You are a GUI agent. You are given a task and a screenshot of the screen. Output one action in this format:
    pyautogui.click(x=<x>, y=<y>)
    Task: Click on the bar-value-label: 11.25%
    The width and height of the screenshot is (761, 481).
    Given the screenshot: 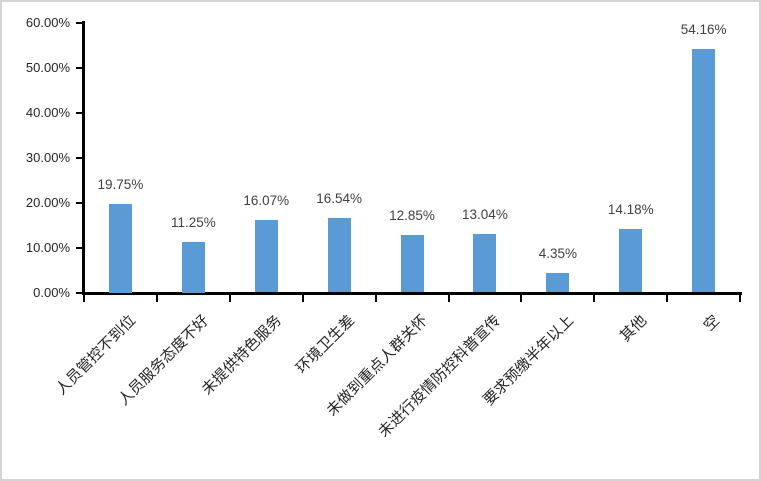 What is the action you would take?
    pyautogui.click(x=193, y=222)
    